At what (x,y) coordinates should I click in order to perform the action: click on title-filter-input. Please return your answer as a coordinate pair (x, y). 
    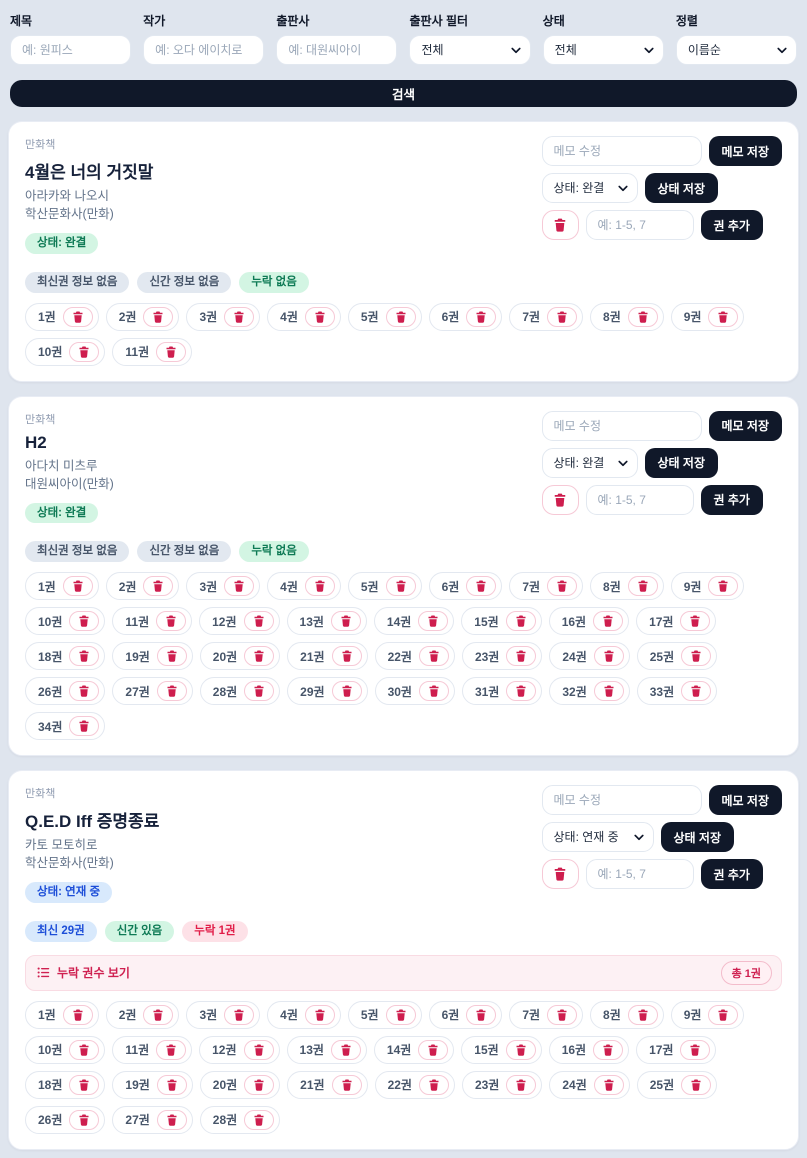
    Looking at the image, I should click on (71, 50).